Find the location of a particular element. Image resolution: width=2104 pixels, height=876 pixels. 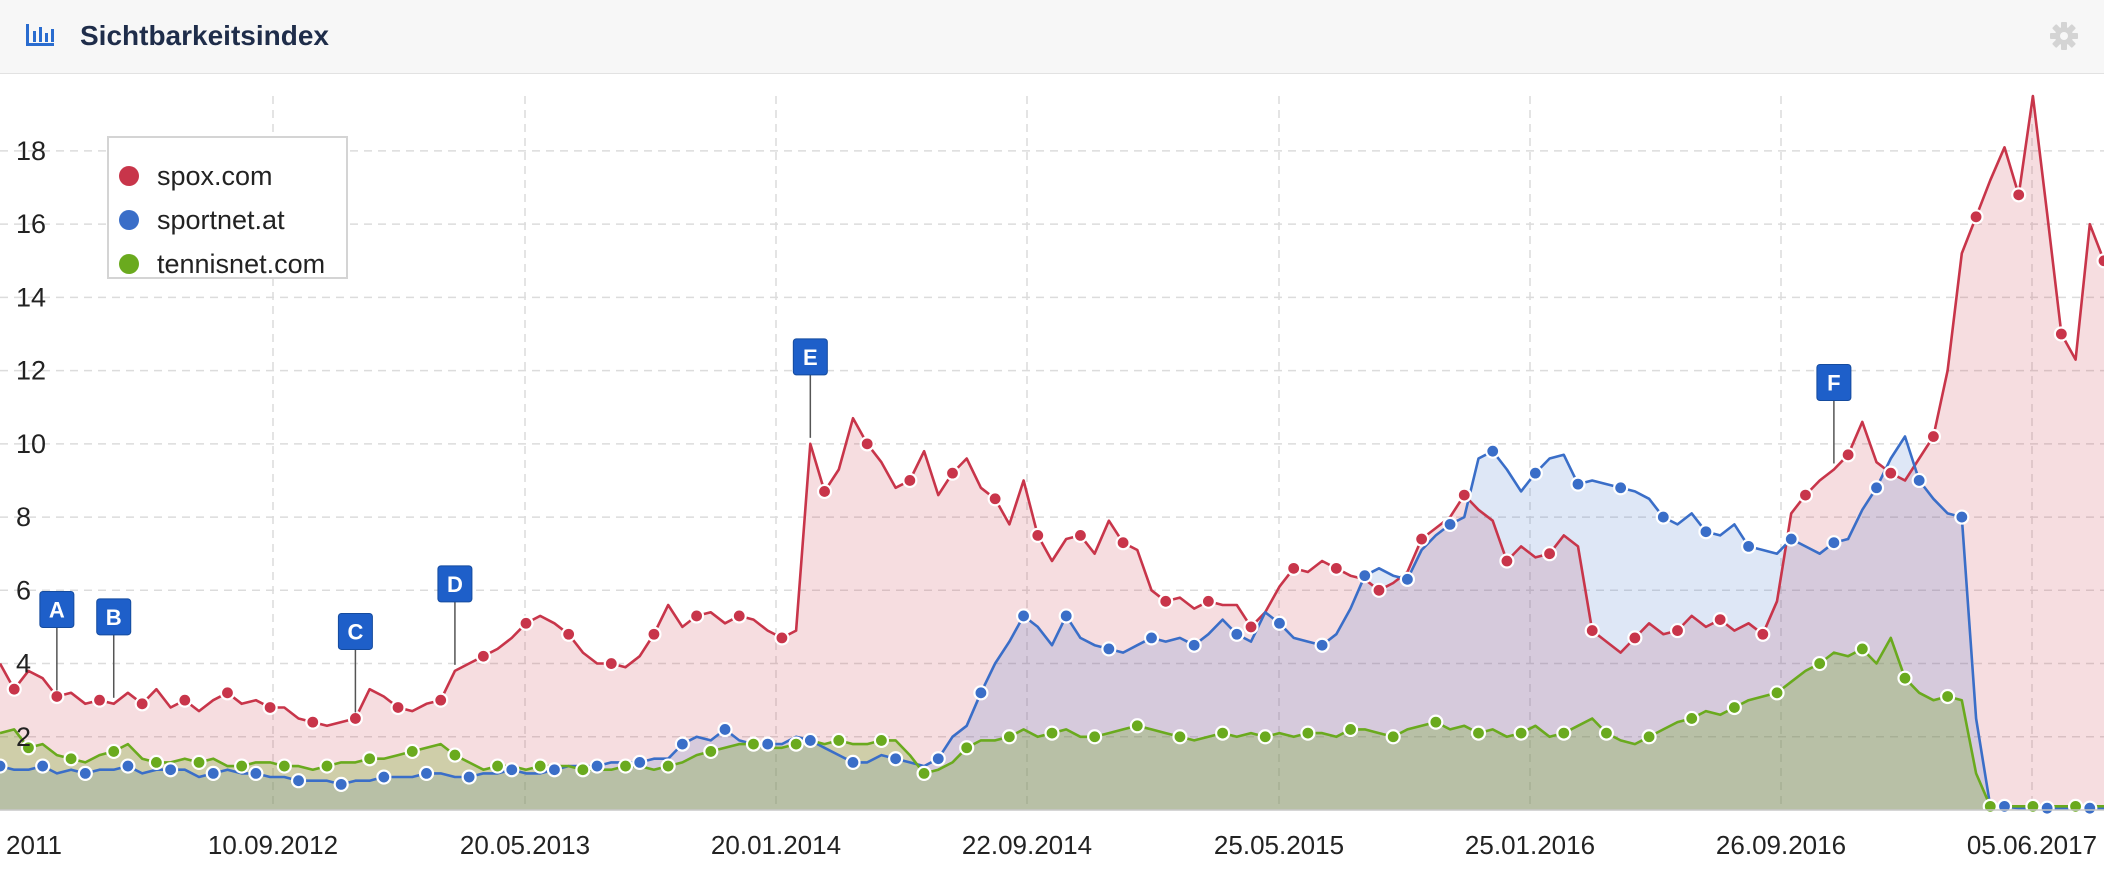

panel-header: Sichtbarkeitsindex is located at coordinates (1052, 37).